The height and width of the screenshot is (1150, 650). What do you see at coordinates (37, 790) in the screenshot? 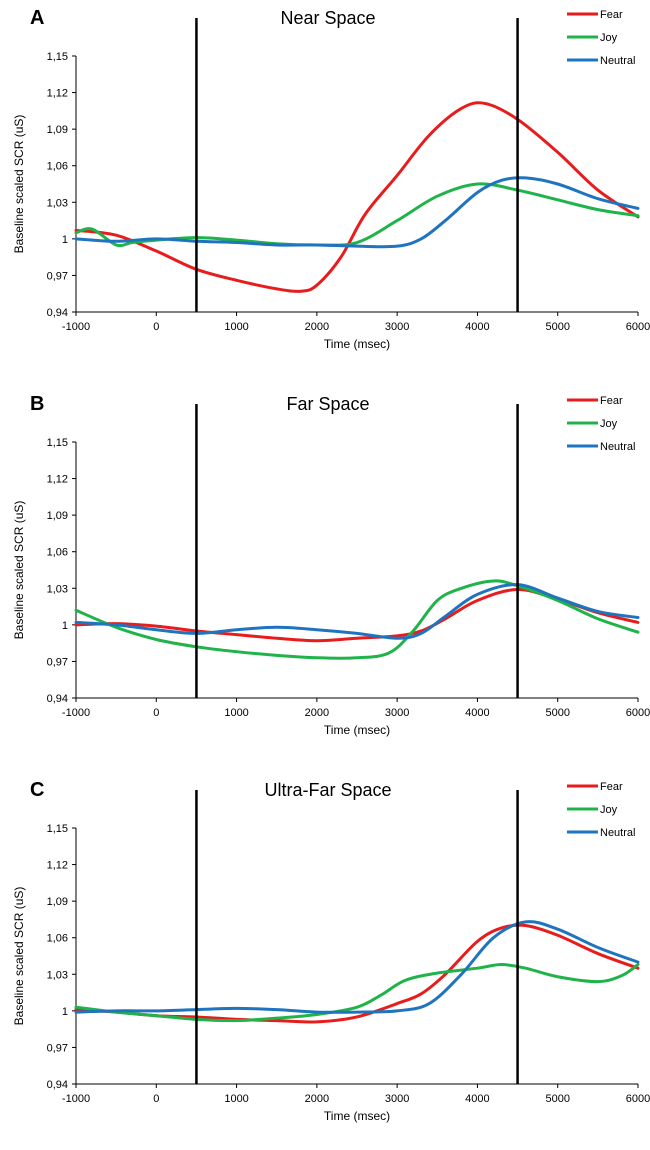
I see `panel-letter: C` at bounding box center [37, 790].